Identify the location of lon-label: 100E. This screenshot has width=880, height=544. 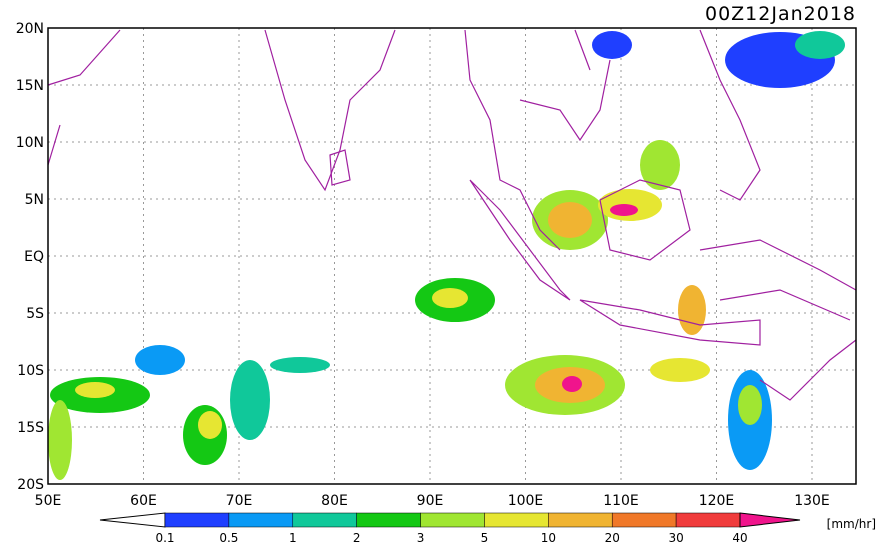
(526, 501).